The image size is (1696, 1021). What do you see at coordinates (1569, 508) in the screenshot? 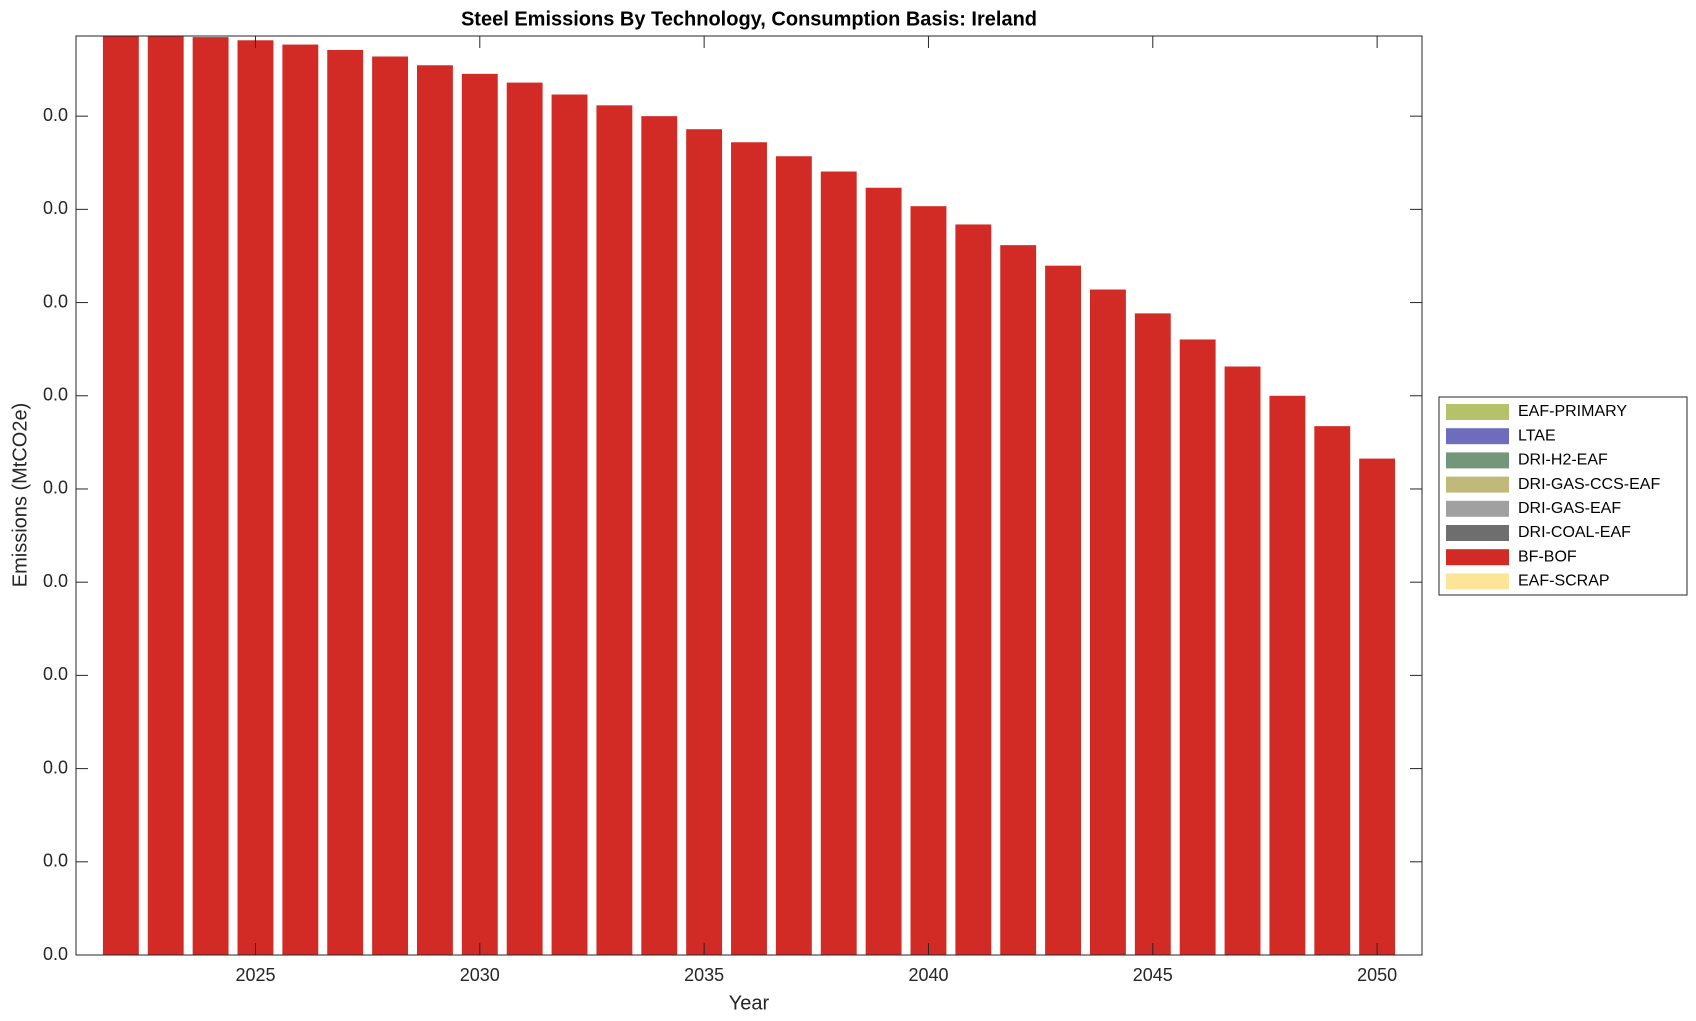
I see `legend-label: DRI-GAS-EAF` at bounding box center [1569, 508].